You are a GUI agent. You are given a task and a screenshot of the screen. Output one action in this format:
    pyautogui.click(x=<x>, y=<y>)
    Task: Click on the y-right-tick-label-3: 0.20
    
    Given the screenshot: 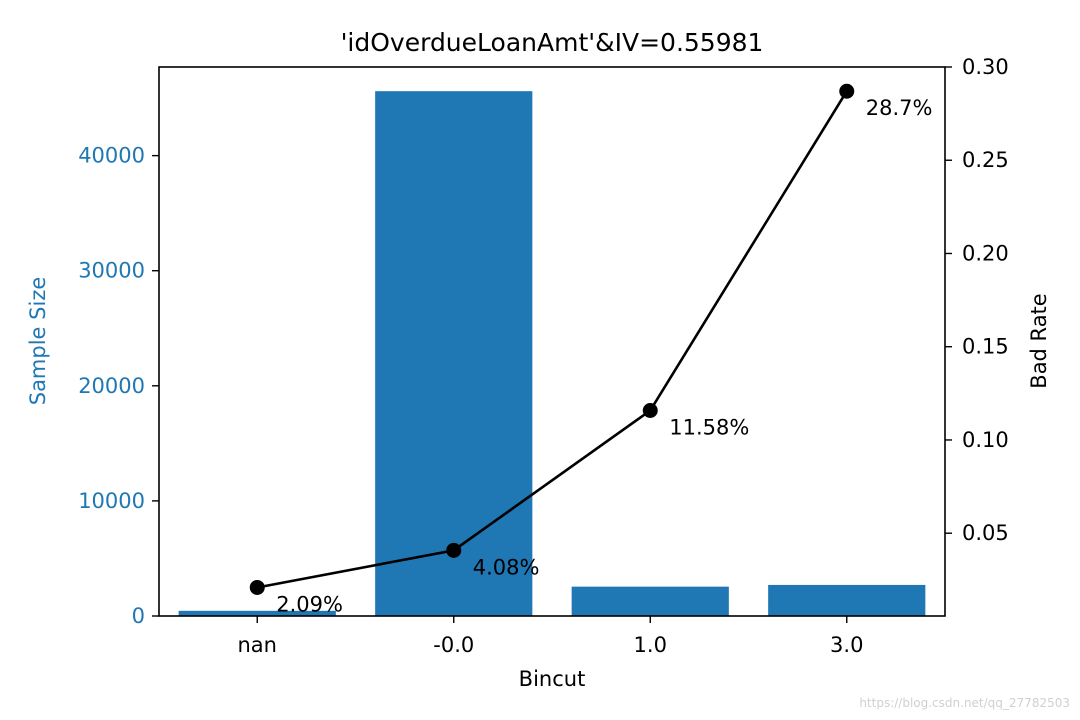 What is the action you would take?
    pyautogui.click(x=985, y=253)
    